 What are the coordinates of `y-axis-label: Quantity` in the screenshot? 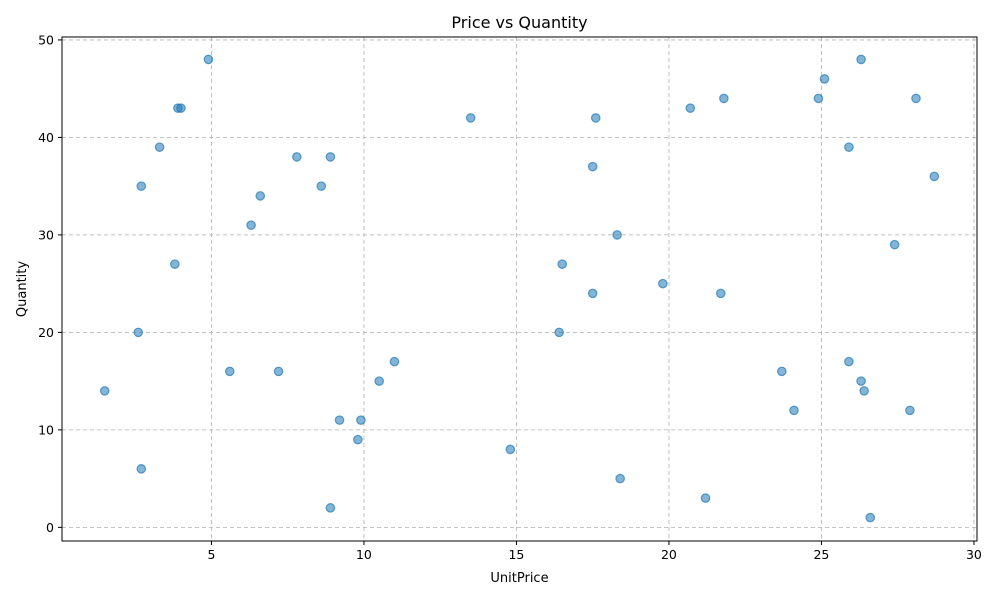 It's located at (22, 289).